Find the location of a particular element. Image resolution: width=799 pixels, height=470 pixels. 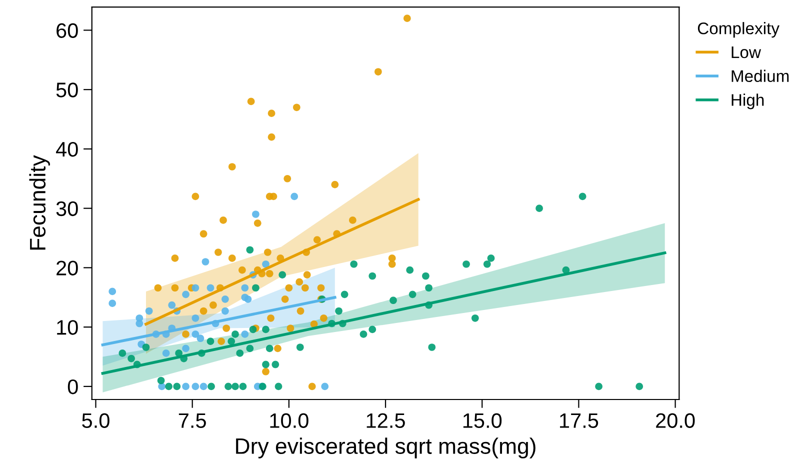

x-axis-title: Dry eviscerated sqrt mass(mg) is located at coordinates (386, 448).